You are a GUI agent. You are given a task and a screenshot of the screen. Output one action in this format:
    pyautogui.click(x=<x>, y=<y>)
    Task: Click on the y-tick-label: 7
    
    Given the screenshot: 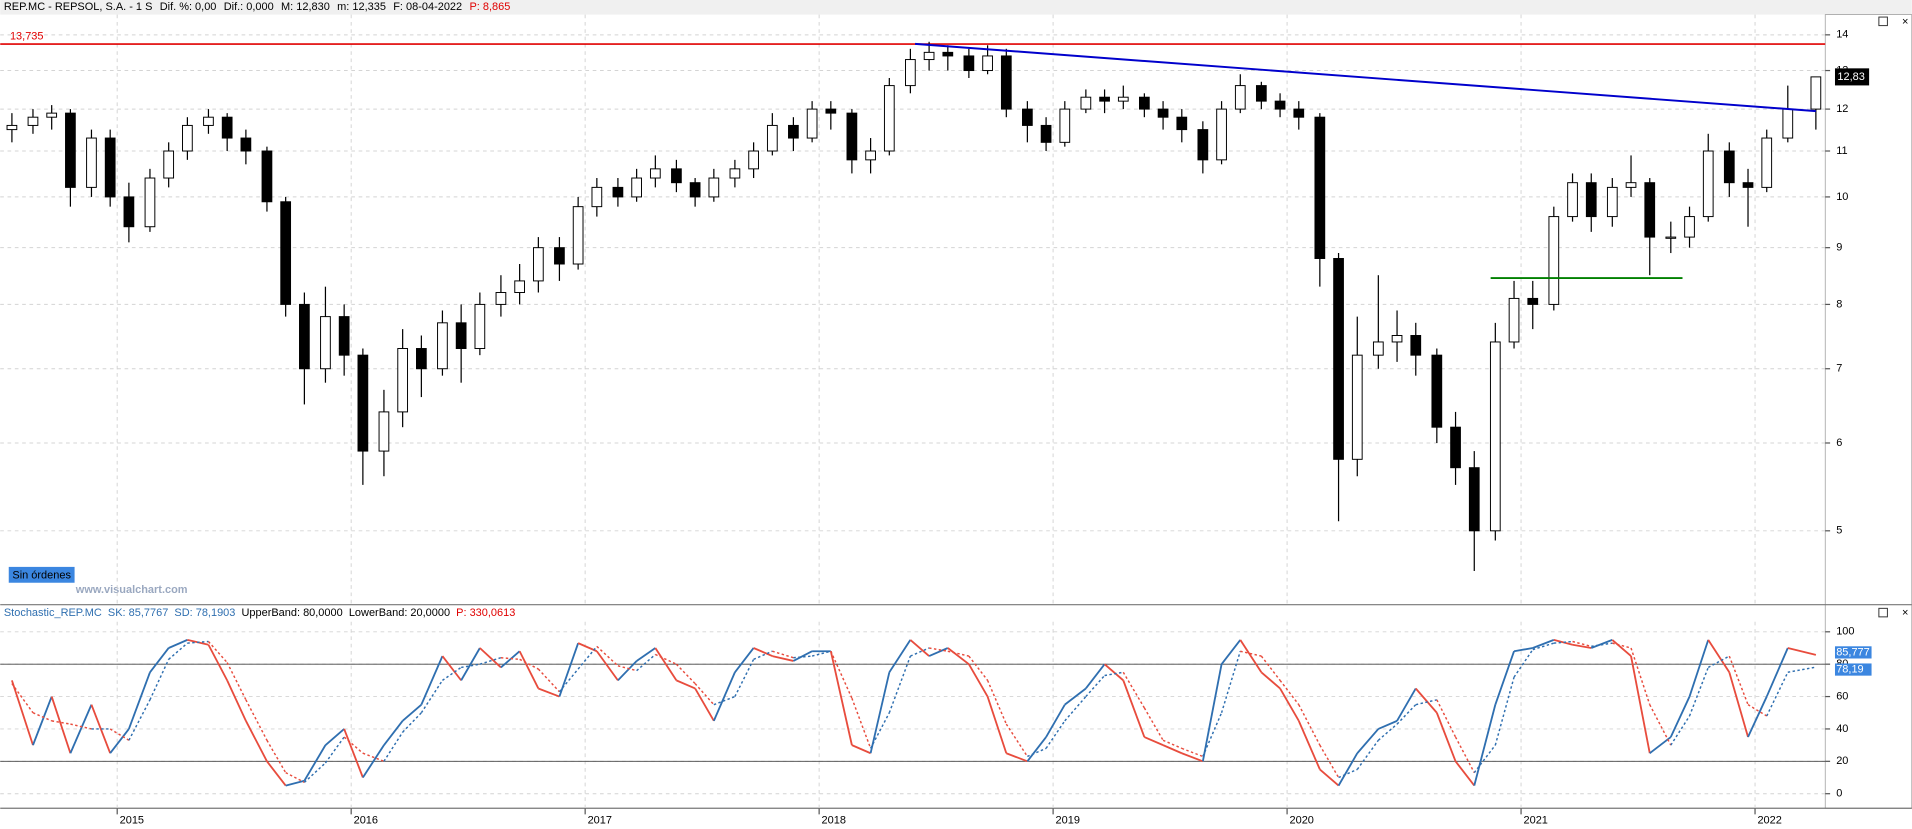 What is the action you would take?
    pyautogui.click(x=1839, y=369)
    